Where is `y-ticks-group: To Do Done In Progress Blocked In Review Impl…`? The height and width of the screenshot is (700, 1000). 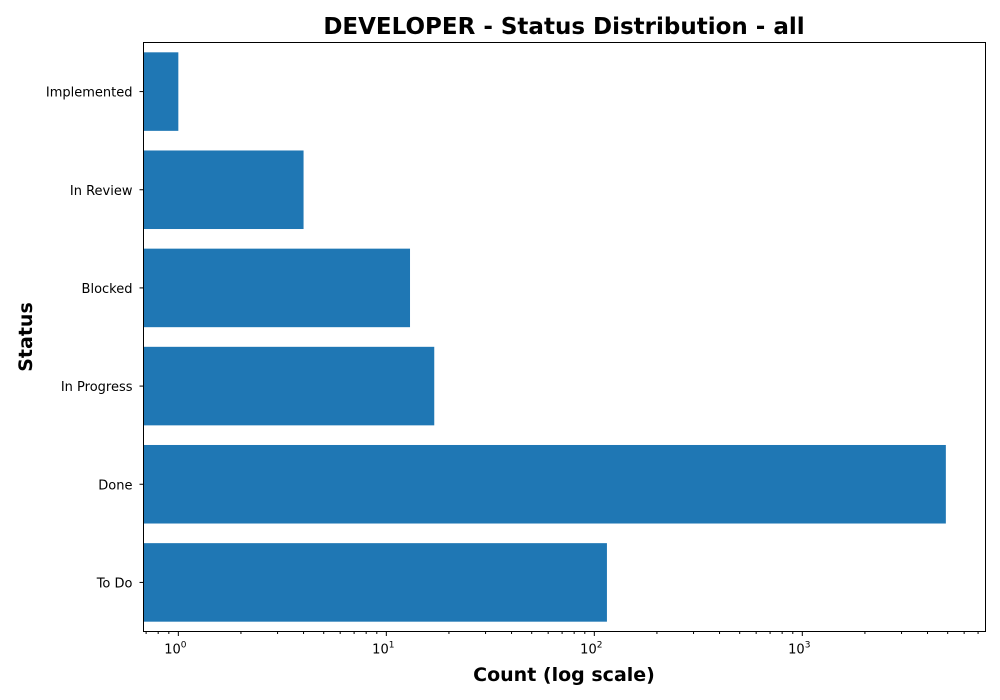 y-ticks-group: To Do Done In Progress Blocked In Review Impl… is located at coordinates (95, 338).